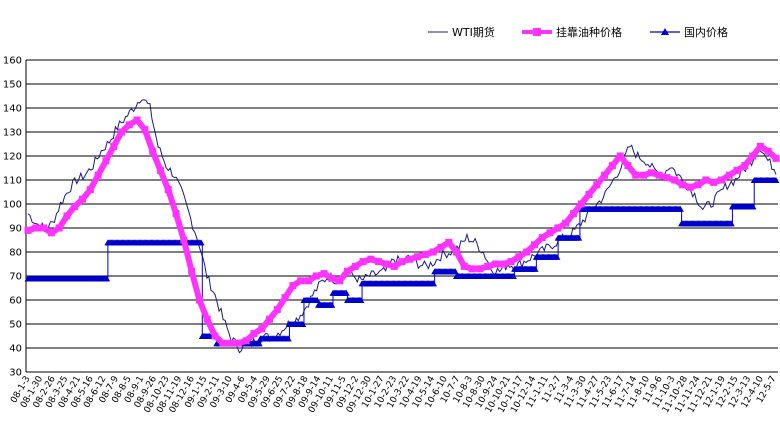  What do you see at coordinates (572, 32) in the screenshot?
I see `legend-item-benchmark: 挂靠油种价格` at bounding box center [572, 32].